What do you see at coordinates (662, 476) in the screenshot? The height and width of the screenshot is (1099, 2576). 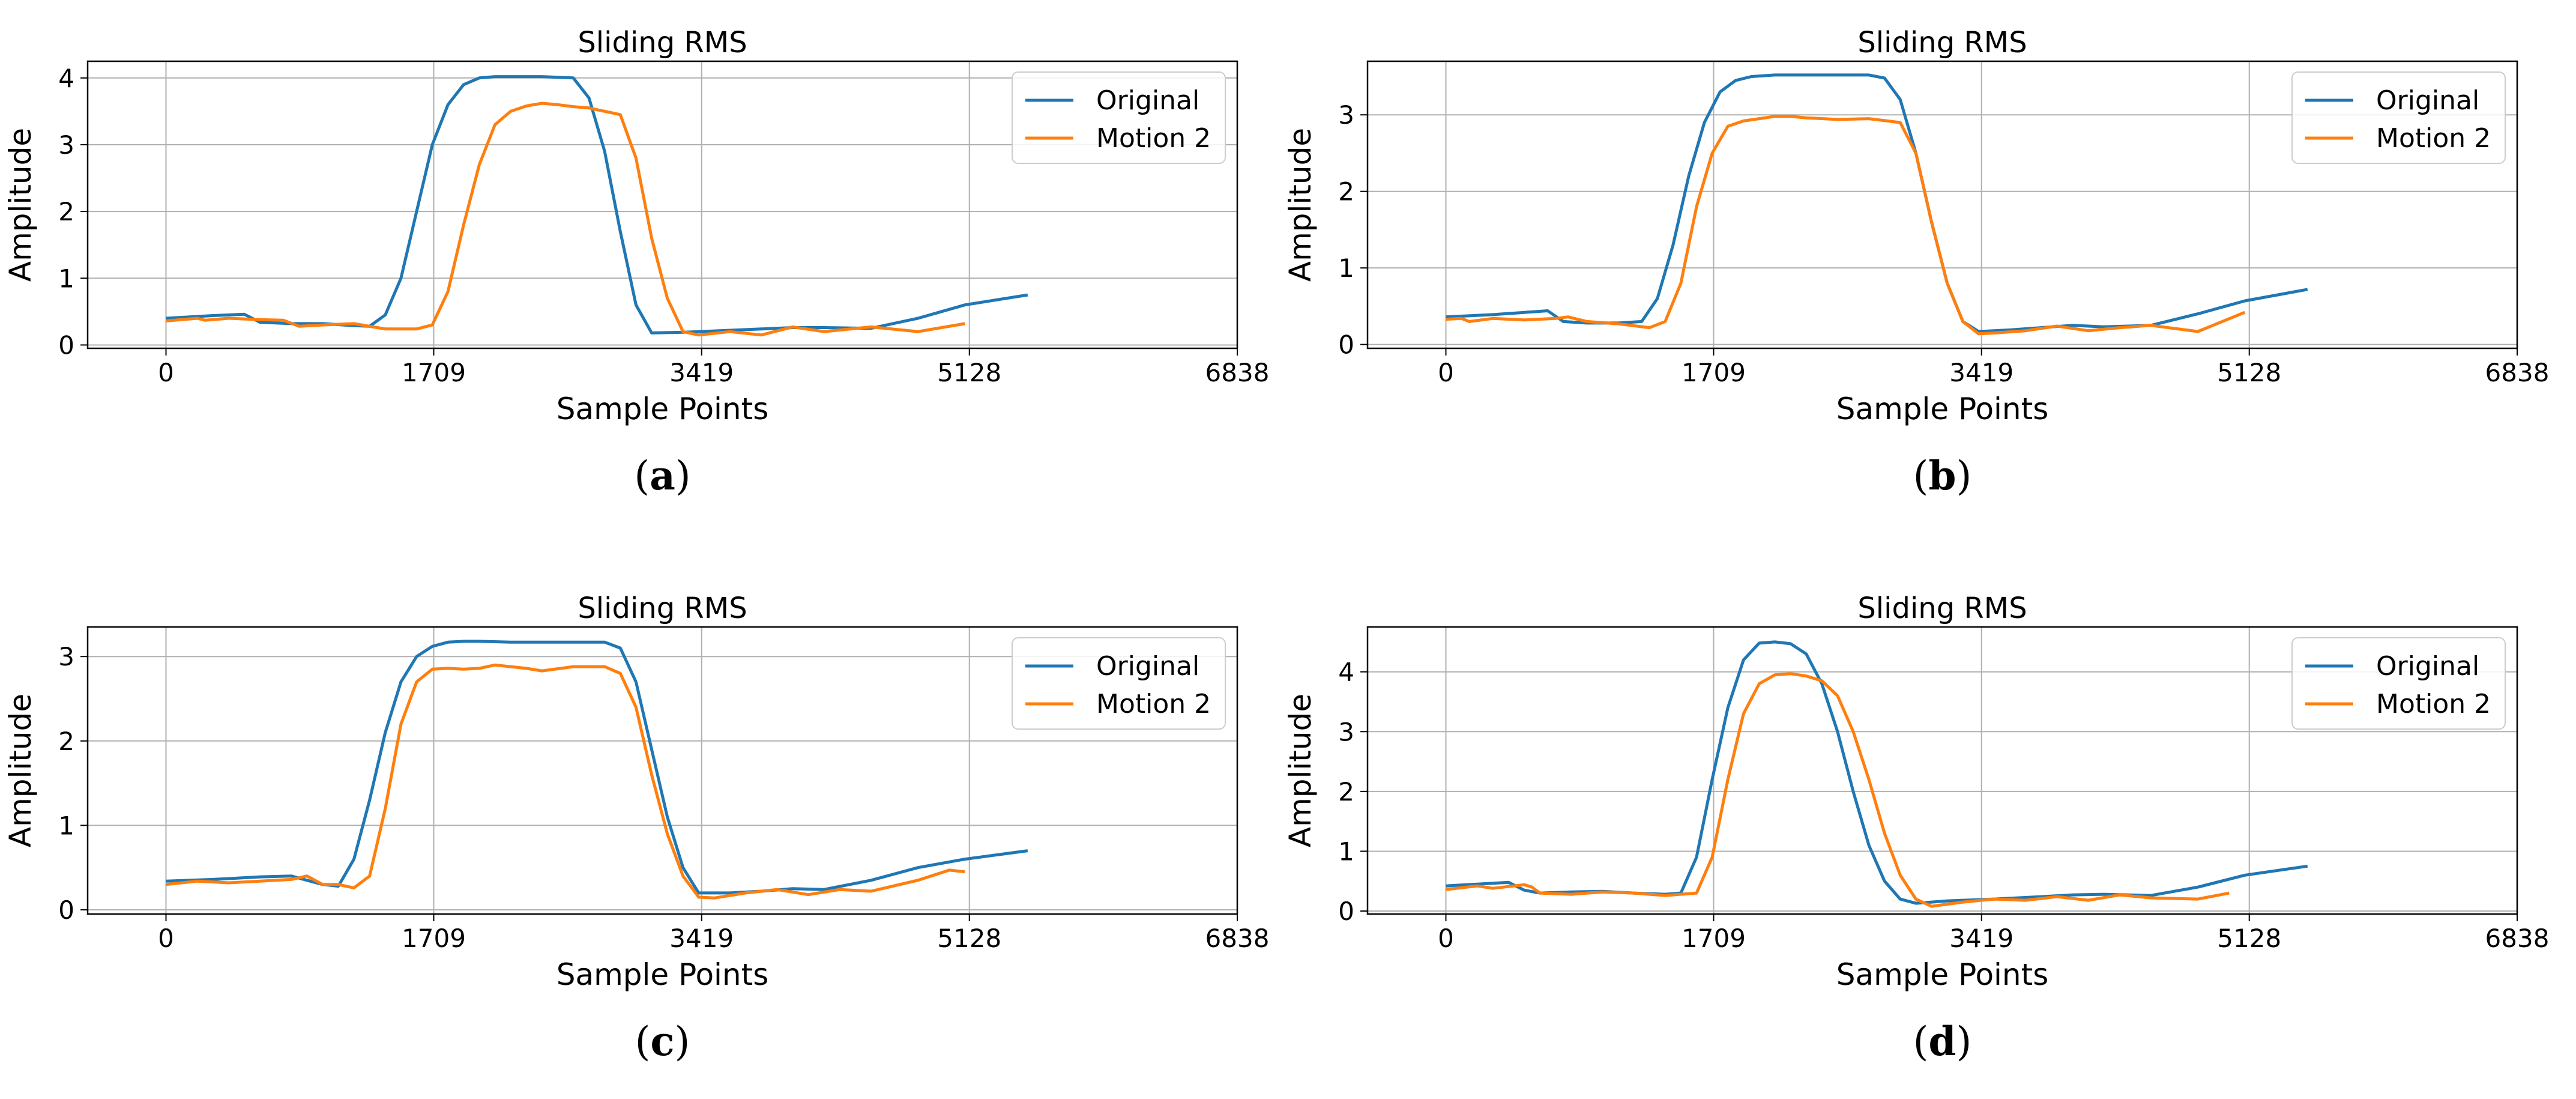 I see `subplot-caption: (a)` at bounding box center [662, 476].